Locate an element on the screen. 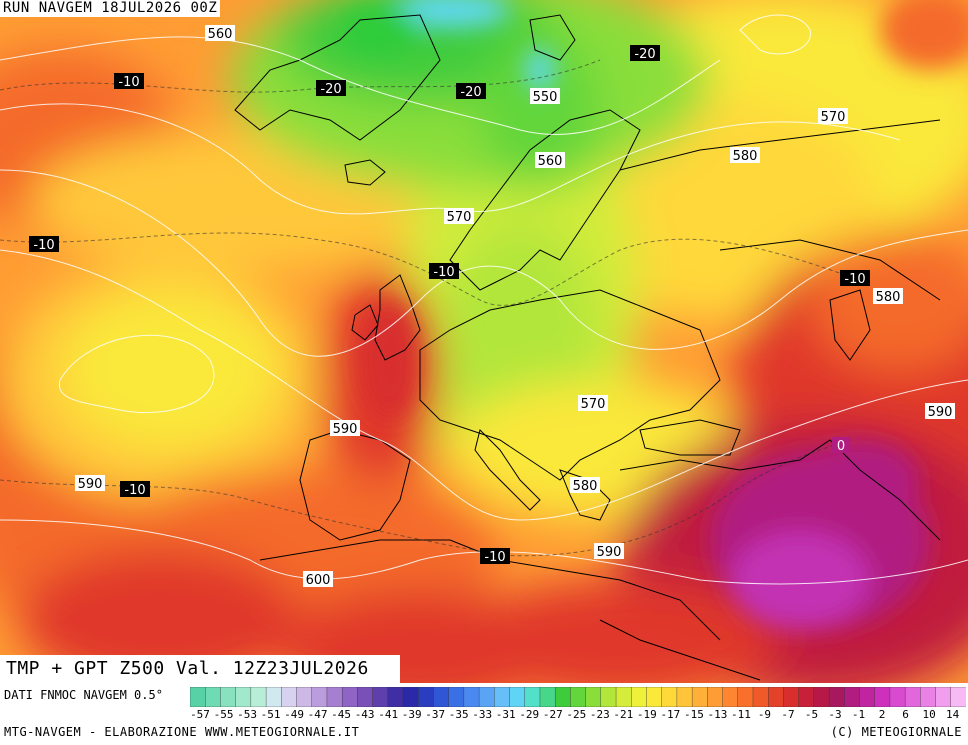  colorbar-tick-label: -43 is located at coordinates (364, 714).